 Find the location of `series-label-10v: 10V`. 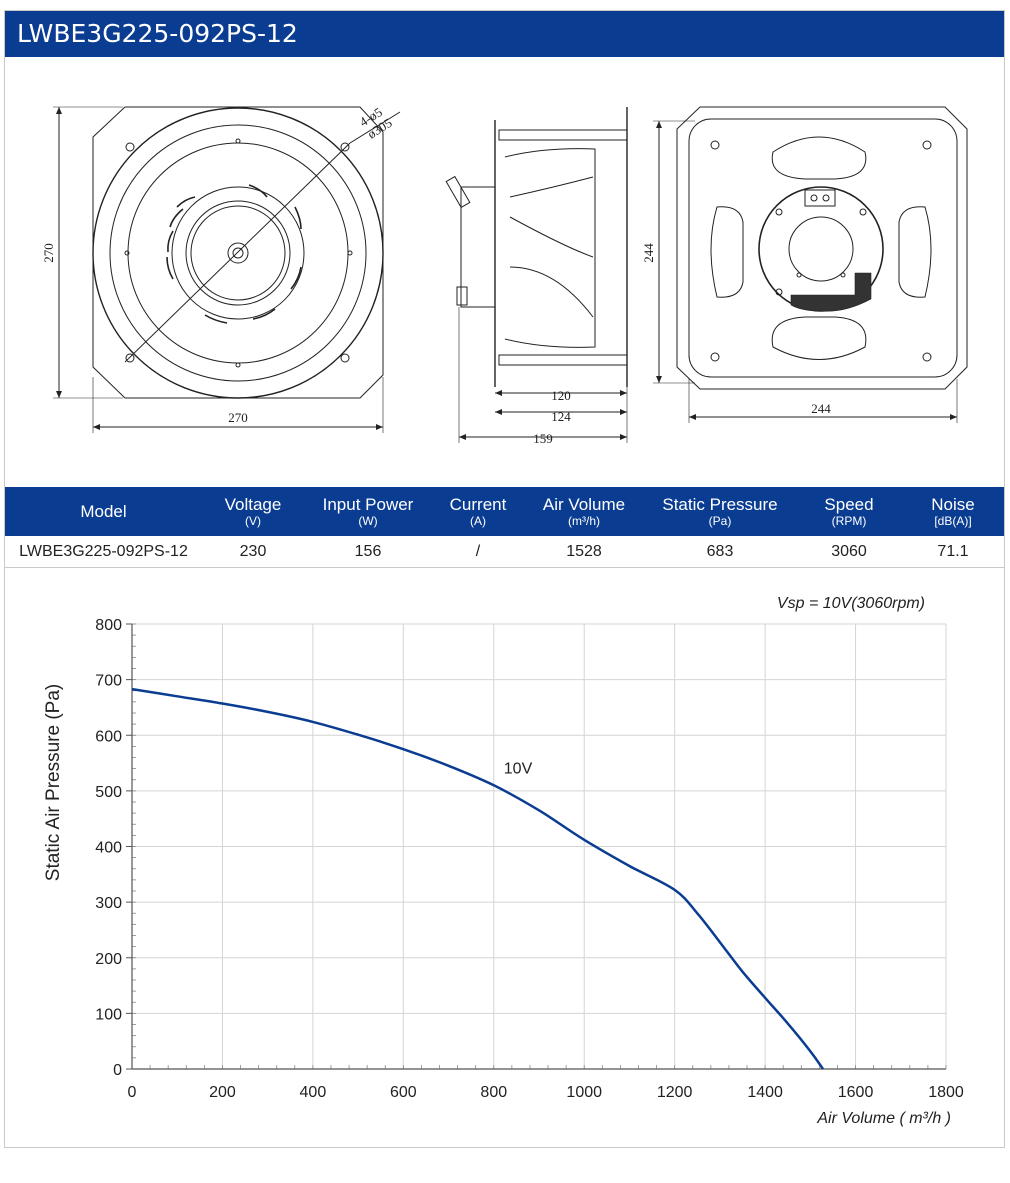

series-label-10v: 10V is located at coordinates (518, 768).